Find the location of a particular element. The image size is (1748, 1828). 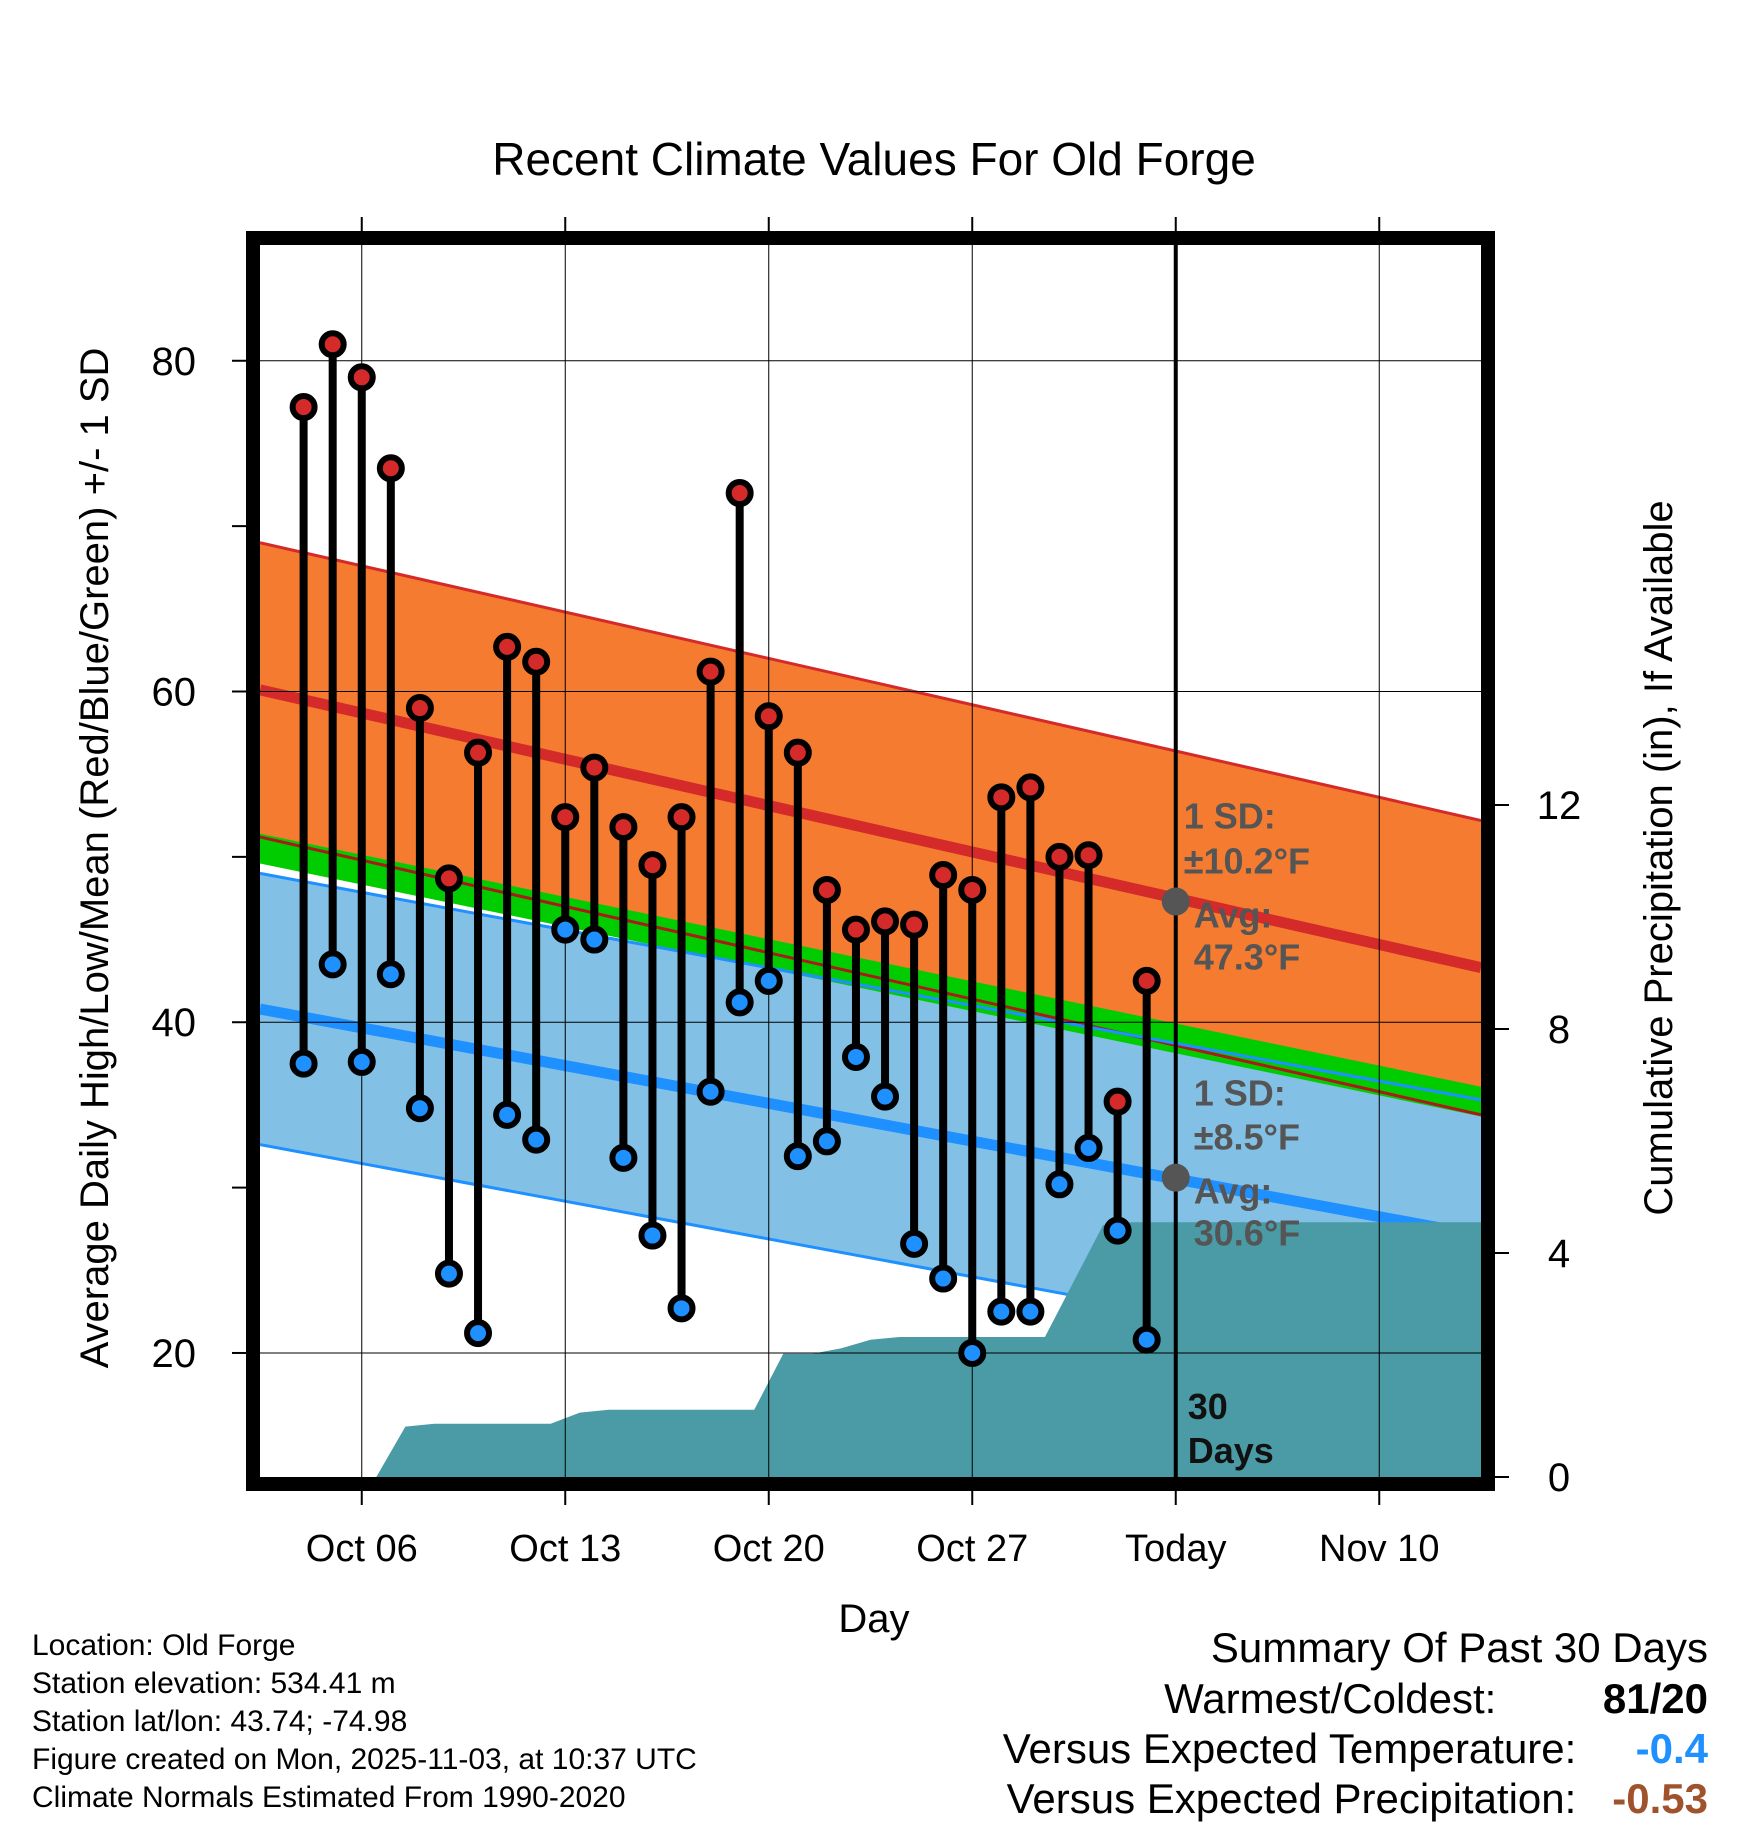

x-tick-label: Oct 27 is located at coordinates (972, 1549).